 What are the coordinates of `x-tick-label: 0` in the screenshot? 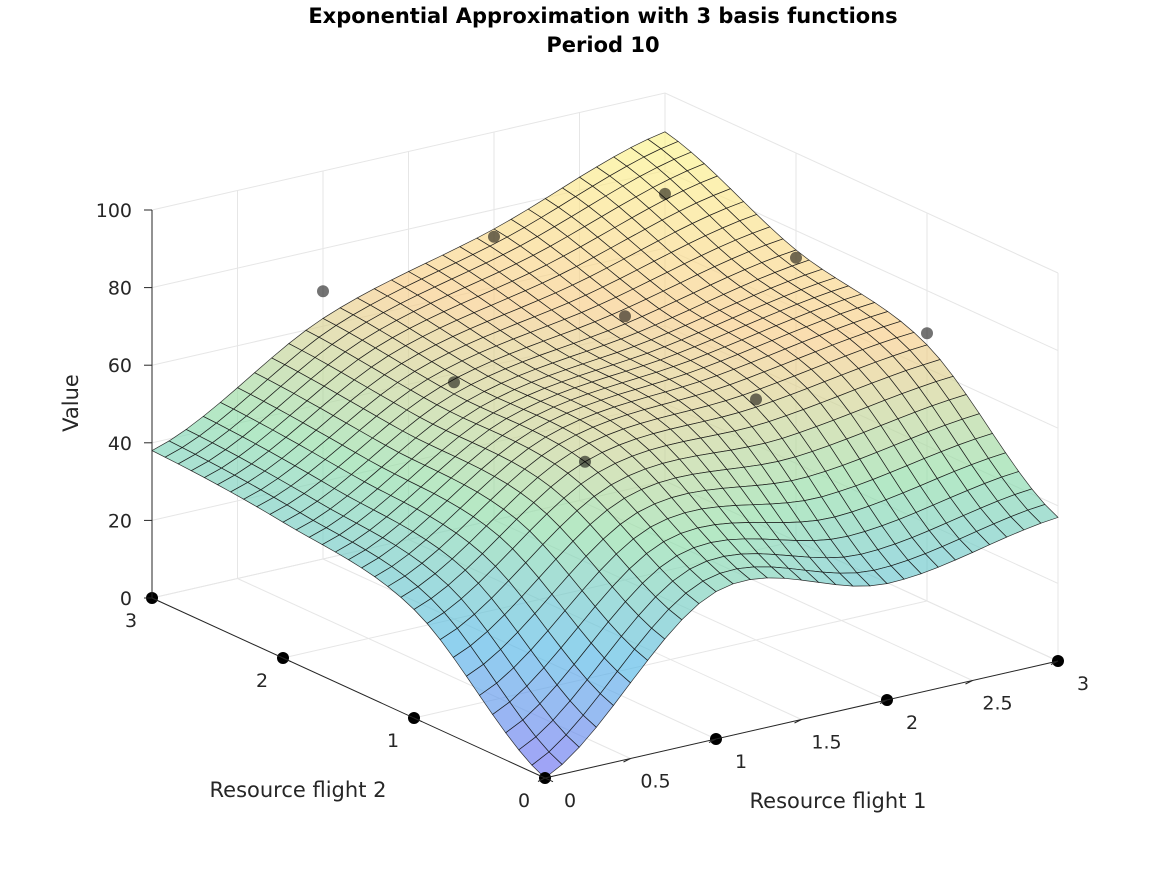 It's located at (570, 801).